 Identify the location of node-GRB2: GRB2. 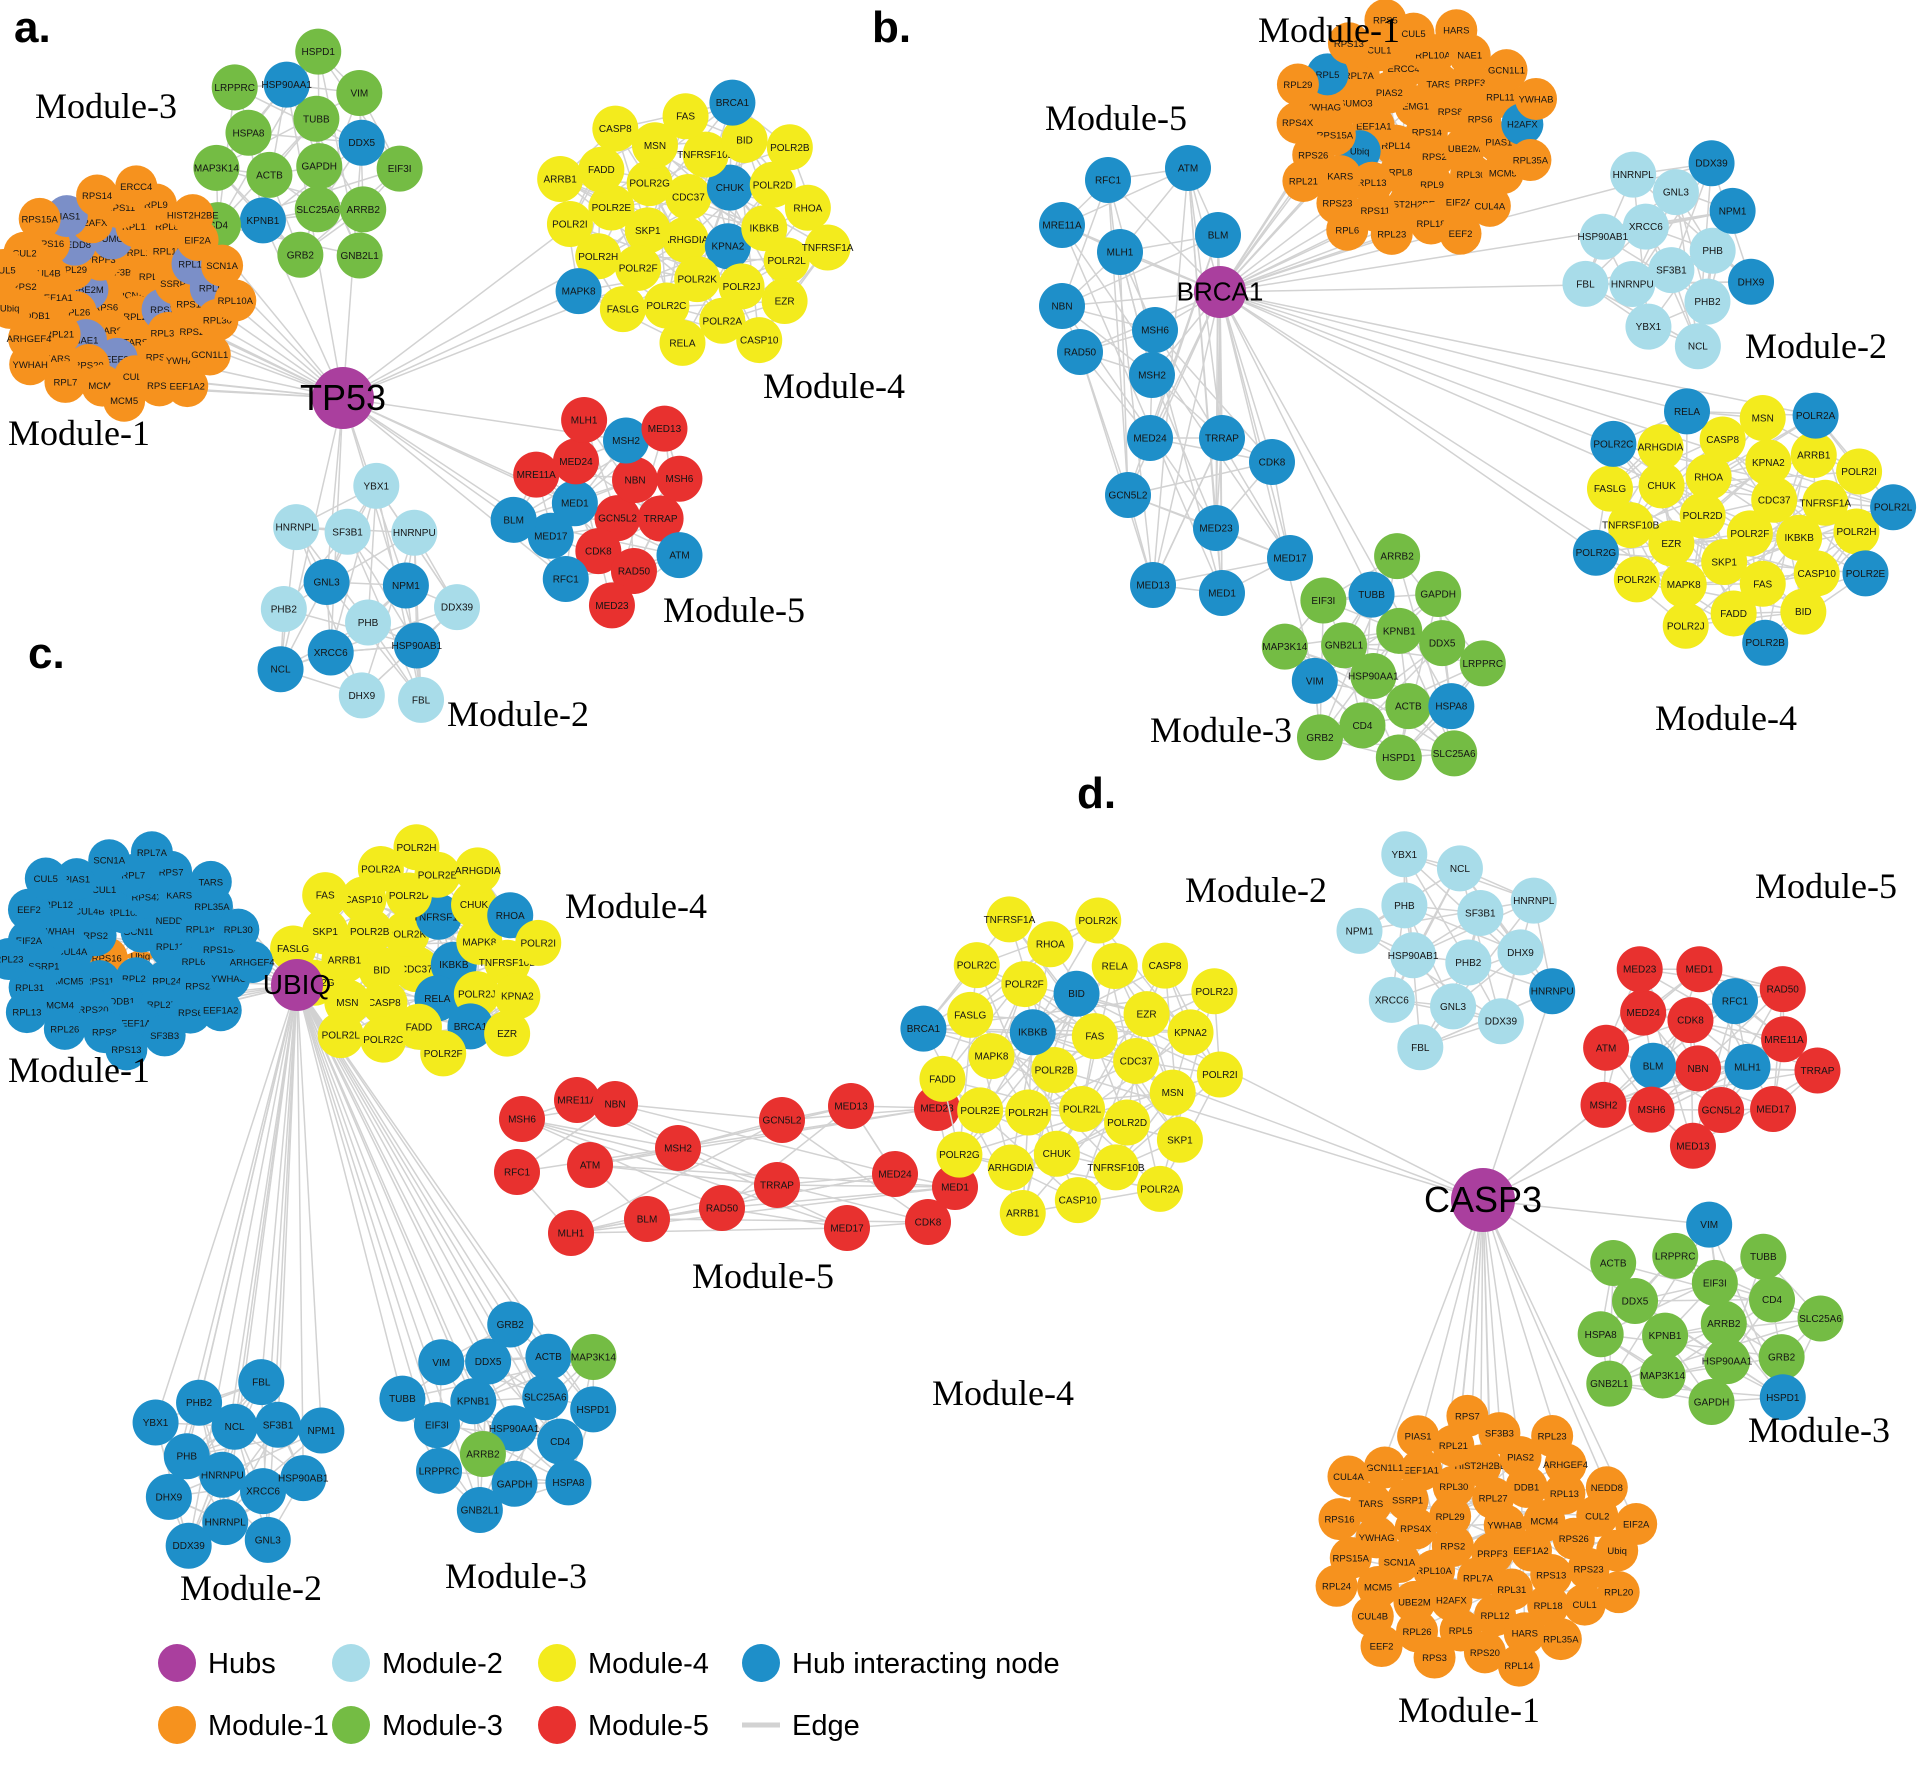
(300, 254).